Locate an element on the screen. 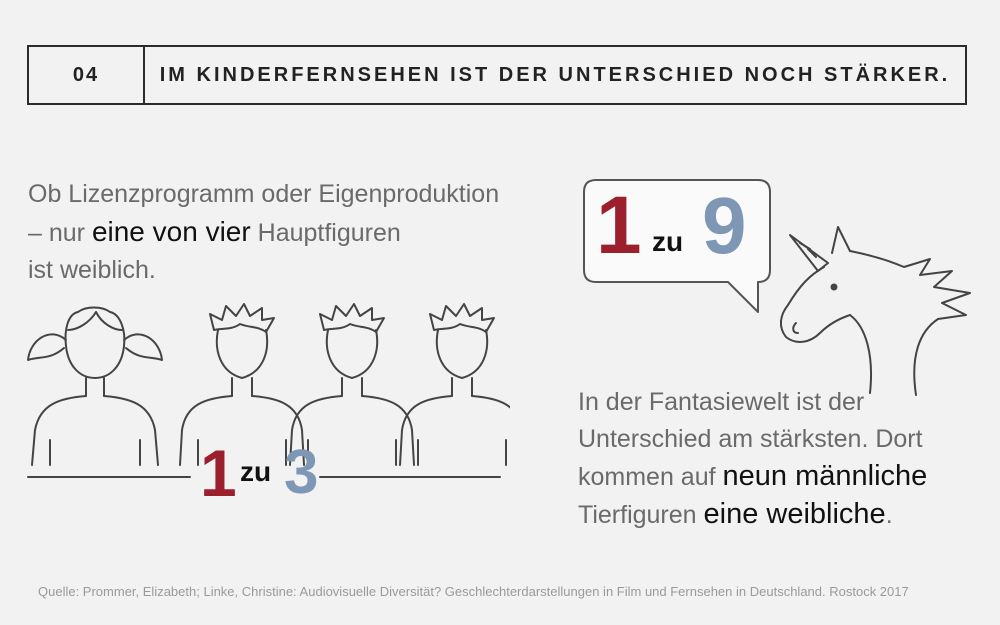 This screenshot has height=625, width=1000. speech-bubble-icon is located at coordinates (677, 248).